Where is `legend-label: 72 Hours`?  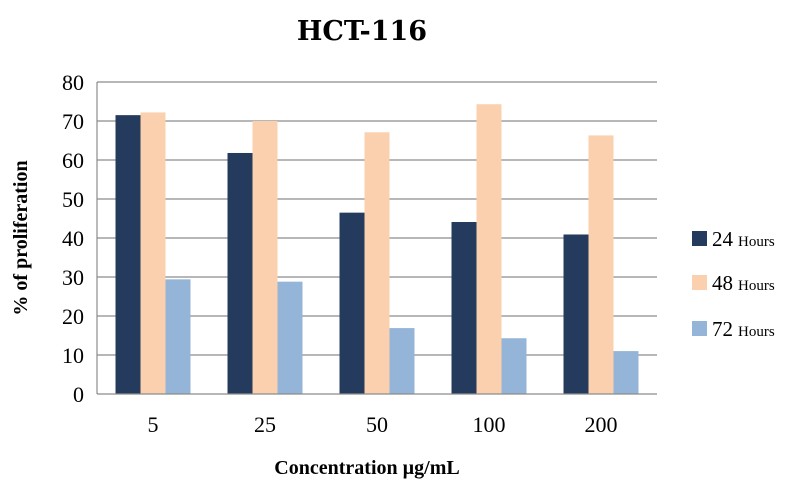
legend-label: 72 Hours is located at coordinates (743, 329).